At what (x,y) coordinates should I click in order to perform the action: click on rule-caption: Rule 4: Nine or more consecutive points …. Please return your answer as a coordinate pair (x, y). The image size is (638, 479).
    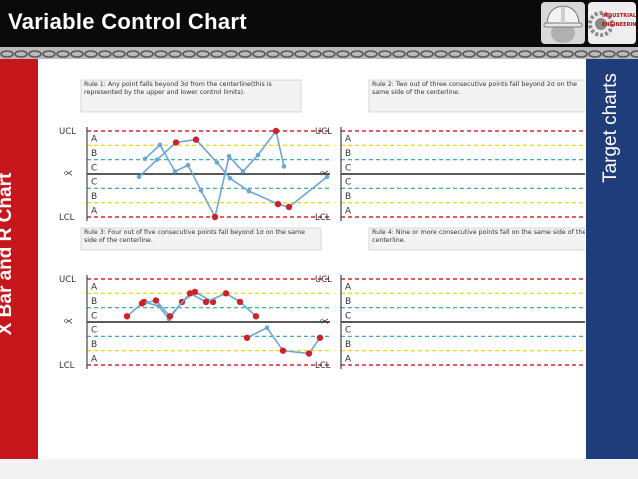
    Looking at the image, I should click on (478, 236).